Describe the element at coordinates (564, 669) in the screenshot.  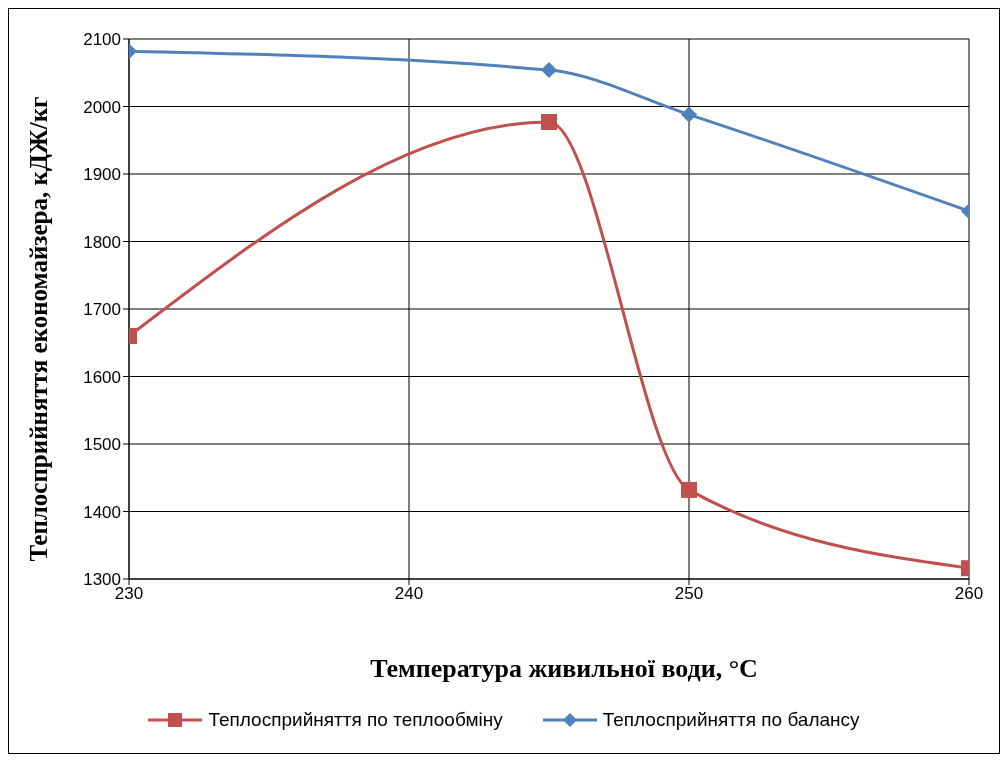
I see `x-axis-title: Температура живильної води, °C` at that location.